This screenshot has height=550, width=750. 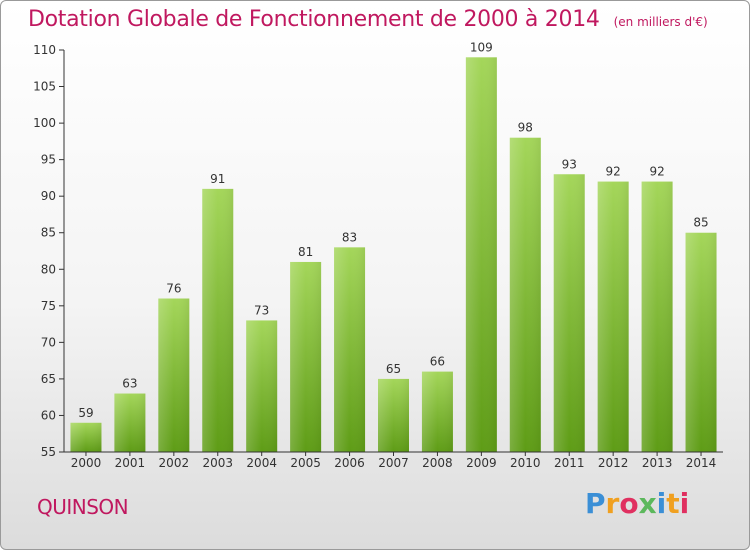 What do you see at coordinates (173, 289) in the screenshot?
I see `data-label: 76` at bounding box center [173, 289].